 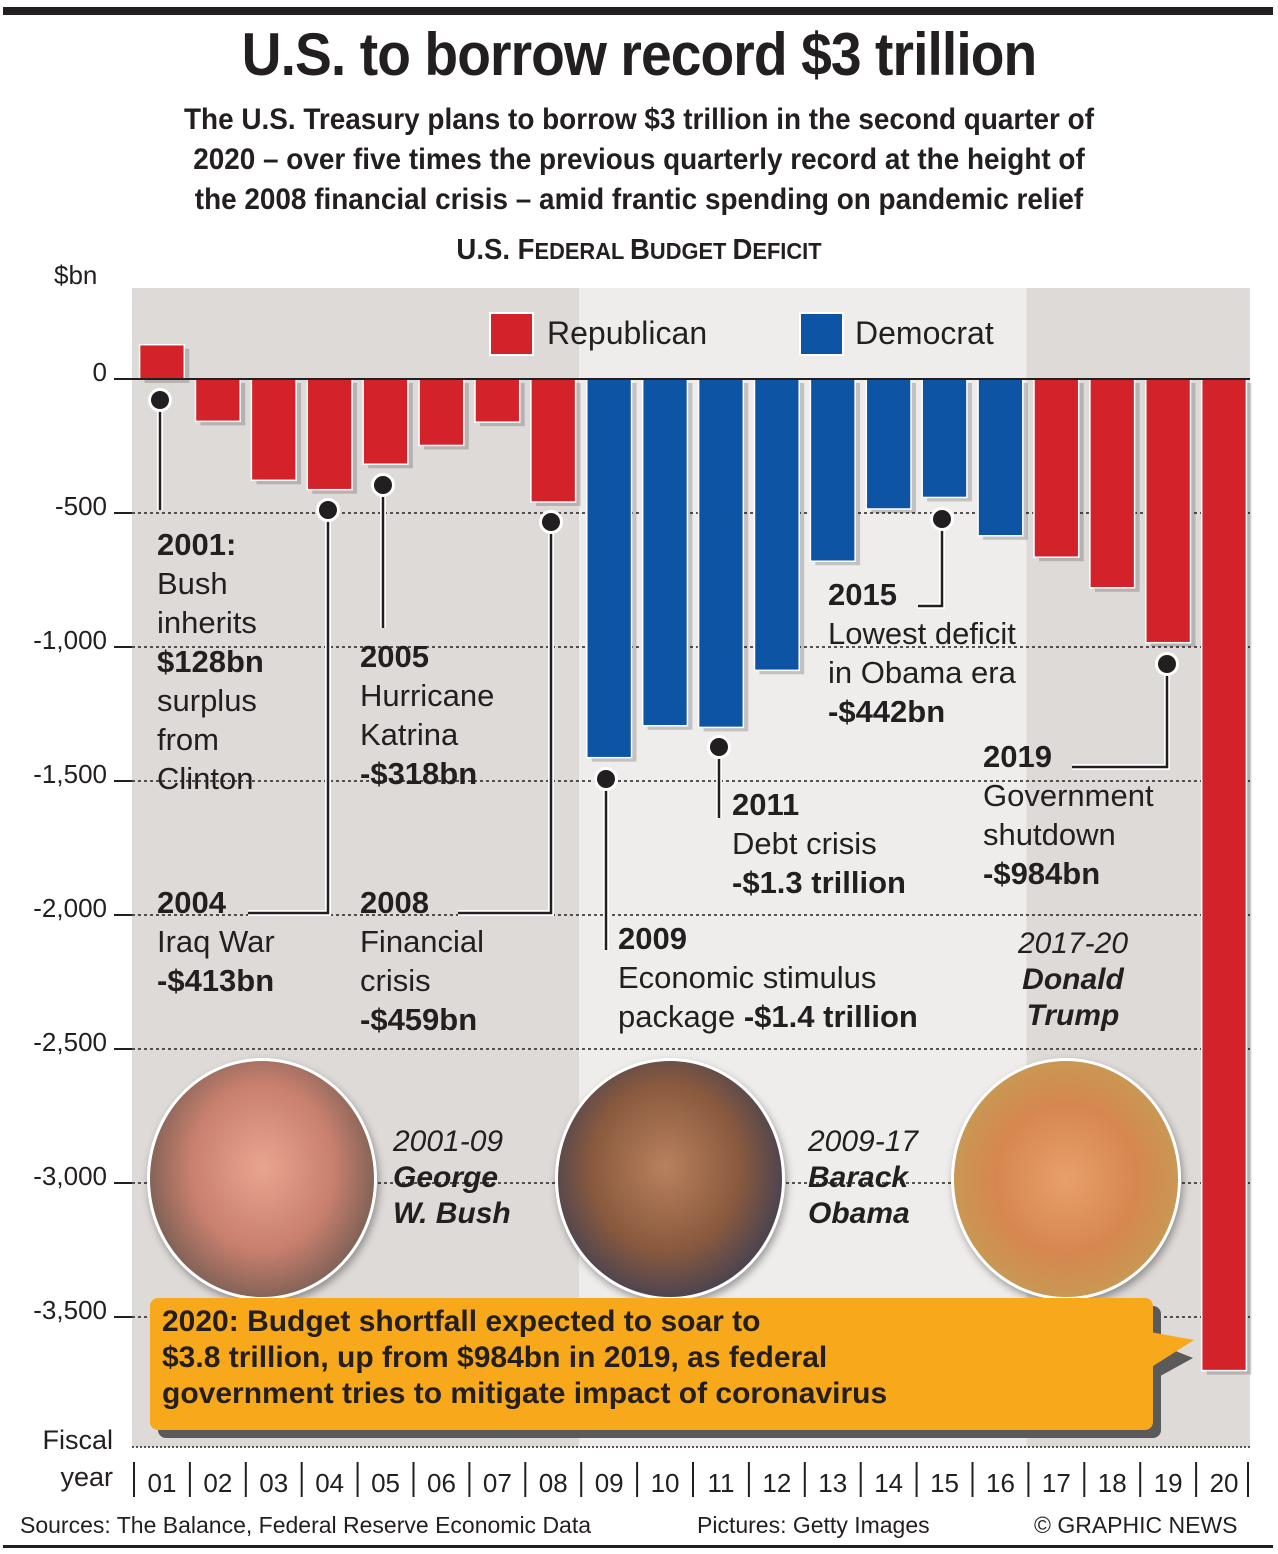 What do you see at coordinates (70, 640) in the screenshot?
I see `y-tick-label: -1,000` at bounding box center [70, 640].